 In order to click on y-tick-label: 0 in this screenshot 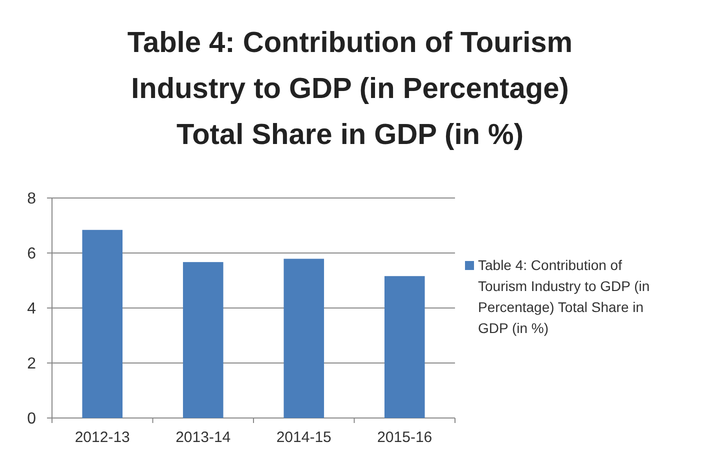, I will do `click(31, 419)`.